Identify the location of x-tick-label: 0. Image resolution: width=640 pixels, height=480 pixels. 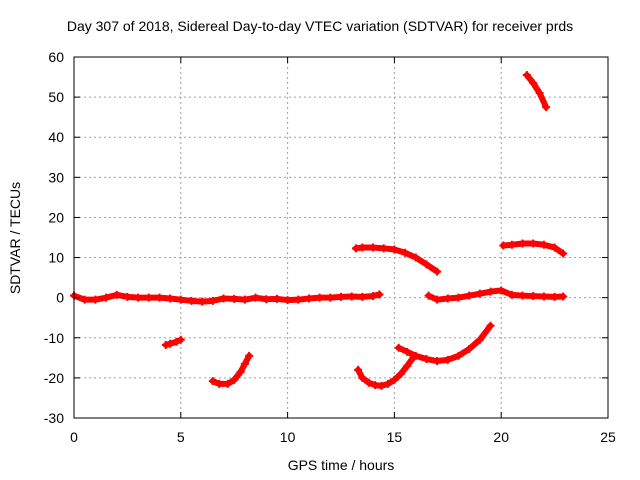
(74, 437).